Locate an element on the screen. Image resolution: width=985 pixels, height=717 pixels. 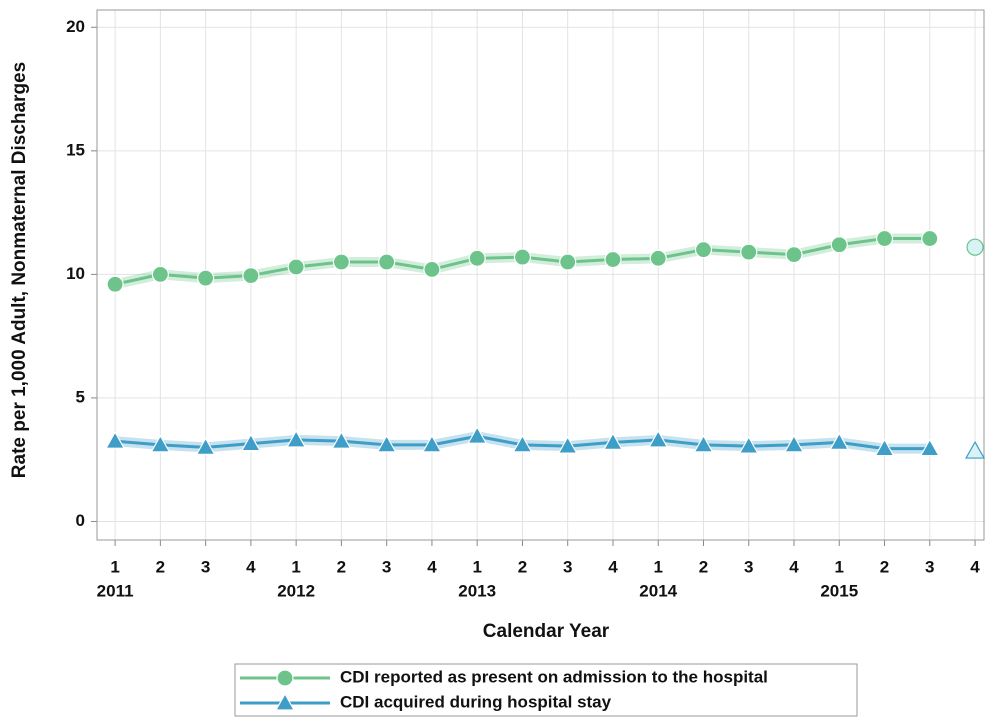
x-axis-title: Calendar Year is located at coordinates (546, 631).